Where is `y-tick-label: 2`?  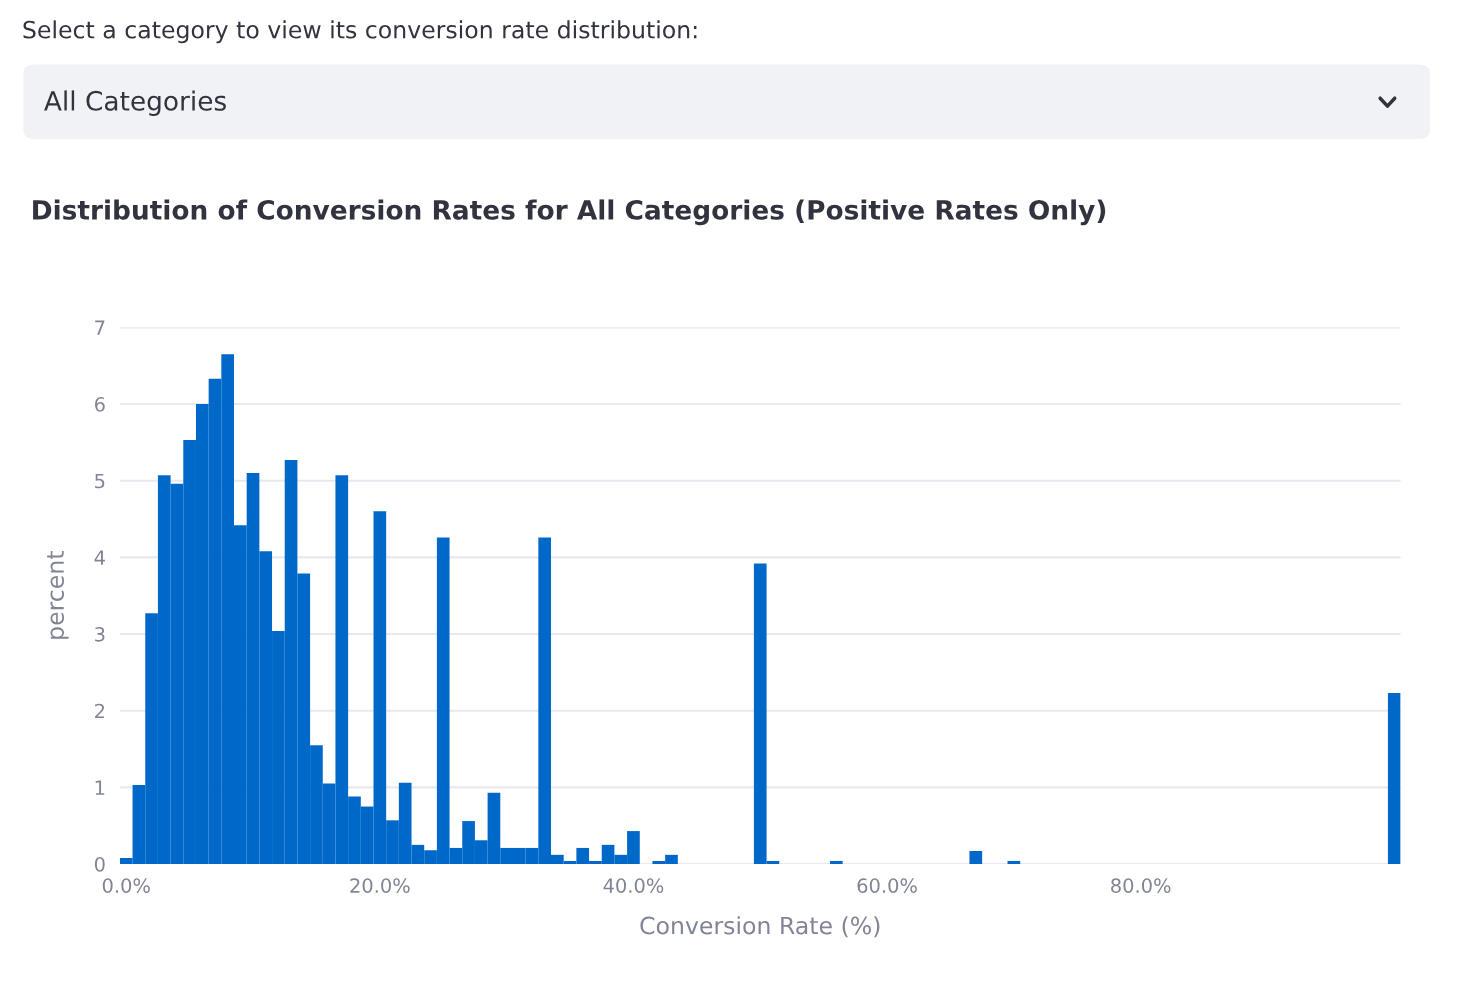 y-tick-label: 2 is located at coordinates (100, 711).